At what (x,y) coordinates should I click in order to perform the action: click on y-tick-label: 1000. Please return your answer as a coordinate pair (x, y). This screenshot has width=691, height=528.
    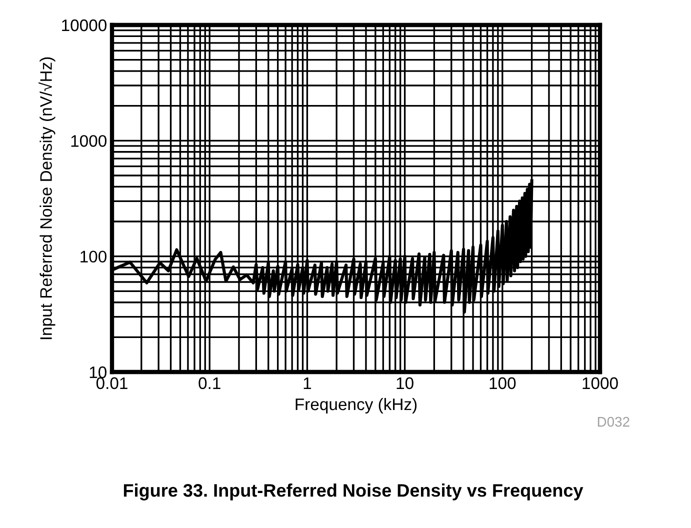
    Looking at the image, I should click on (88, 141).